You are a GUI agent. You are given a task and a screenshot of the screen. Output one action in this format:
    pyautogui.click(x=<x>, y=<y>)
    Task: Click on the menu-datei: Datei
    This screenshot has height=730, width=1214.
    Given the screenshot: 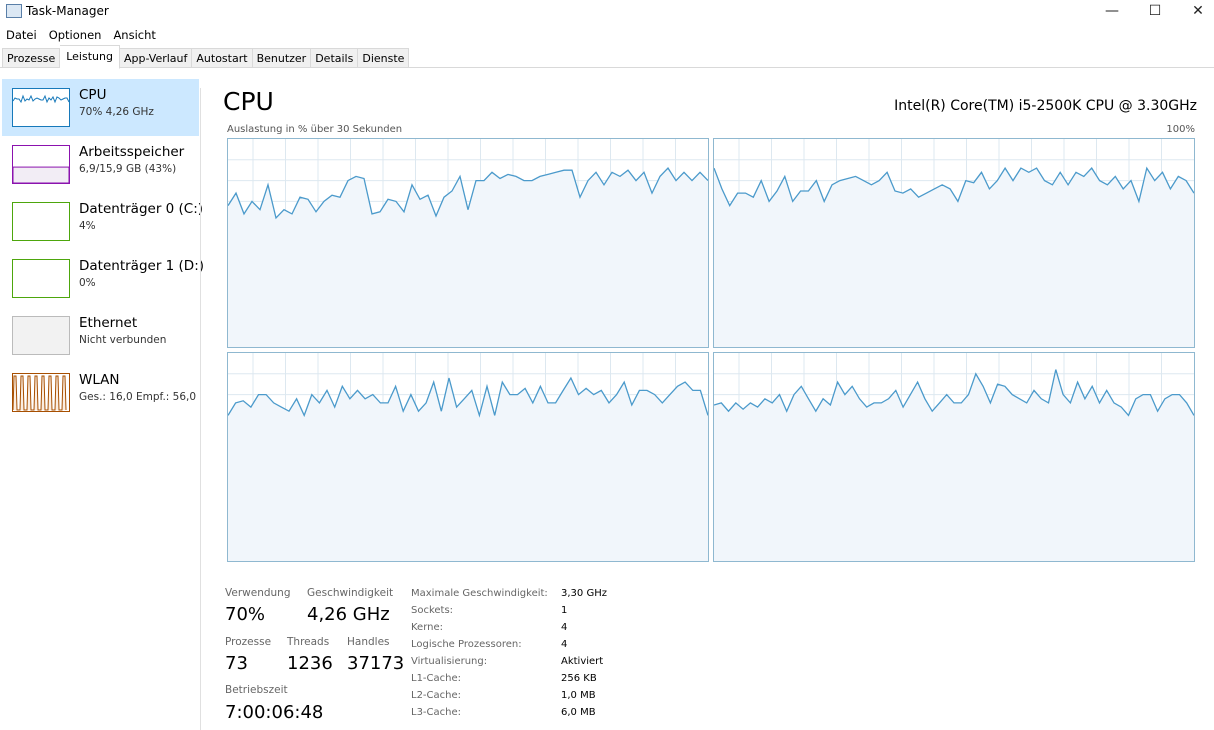 What is the action you would take?
    pyautogui.click(x=21, y=35)
    